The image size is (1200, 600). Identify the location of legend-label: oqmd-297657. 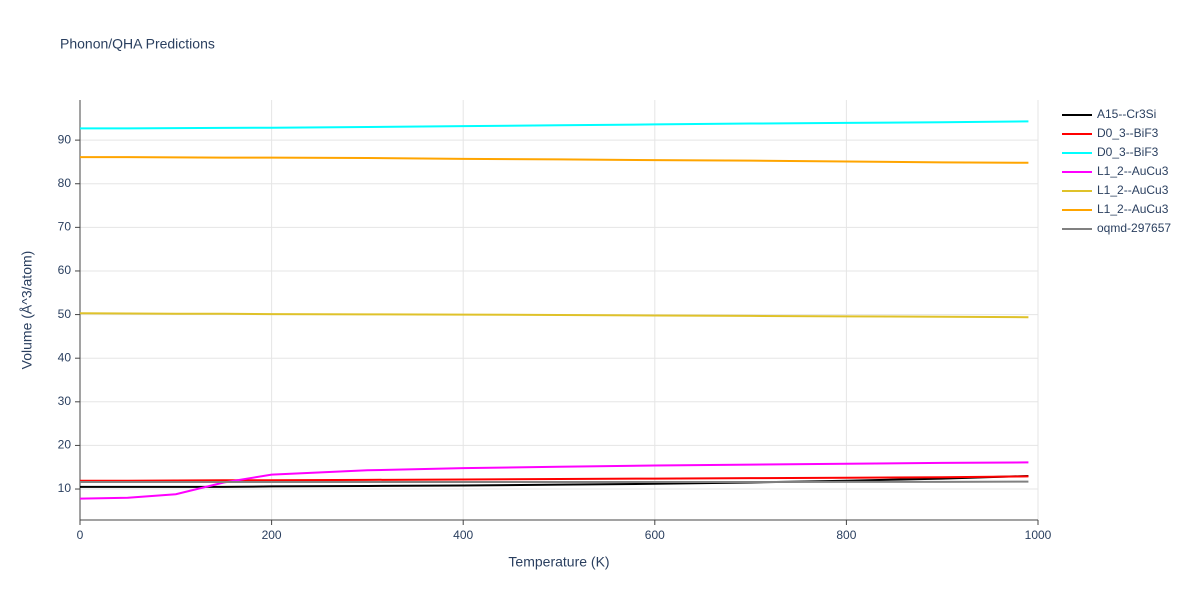
(1134, 228).